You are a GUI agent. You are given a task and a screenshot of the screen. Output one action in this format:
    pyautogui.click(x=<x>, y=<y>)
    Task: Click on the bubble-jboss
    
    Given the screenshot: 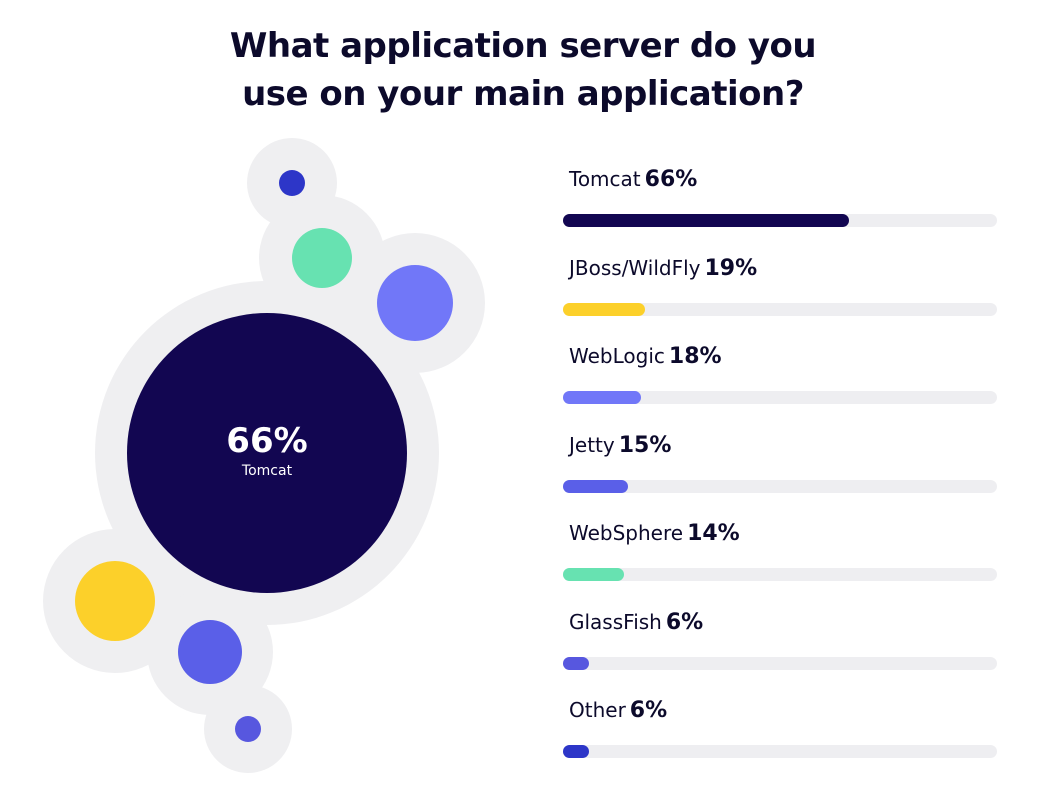 What is the action you would take?
    pyautogui.click(x=115, y=601)
    